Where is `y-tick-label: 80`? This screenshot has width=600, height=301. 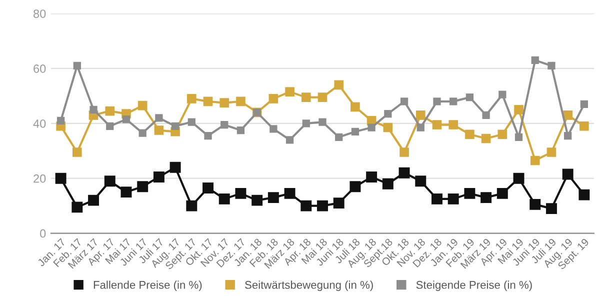 y-tick-label: 80 is located at coordinates (40, 14).